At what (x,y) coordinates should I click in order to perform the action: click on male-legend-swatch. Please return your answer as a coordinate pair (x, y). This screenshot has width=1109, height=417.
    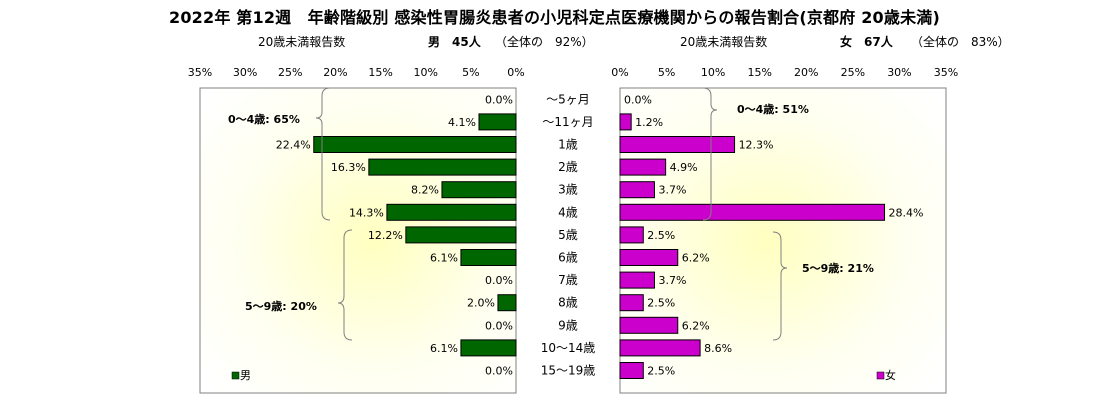
    Looking at the image, I should click on (235, 375).